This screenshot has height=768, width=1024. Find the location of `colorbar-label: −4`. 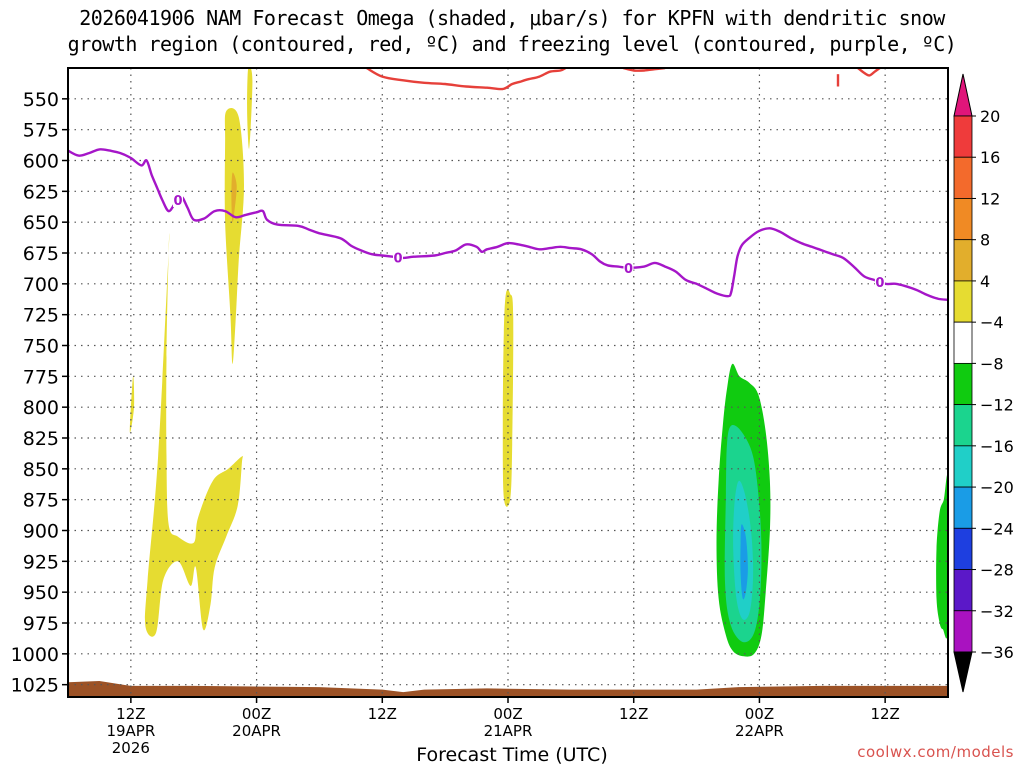

colorbar-label: −4 is located at coordinates (992, 322).